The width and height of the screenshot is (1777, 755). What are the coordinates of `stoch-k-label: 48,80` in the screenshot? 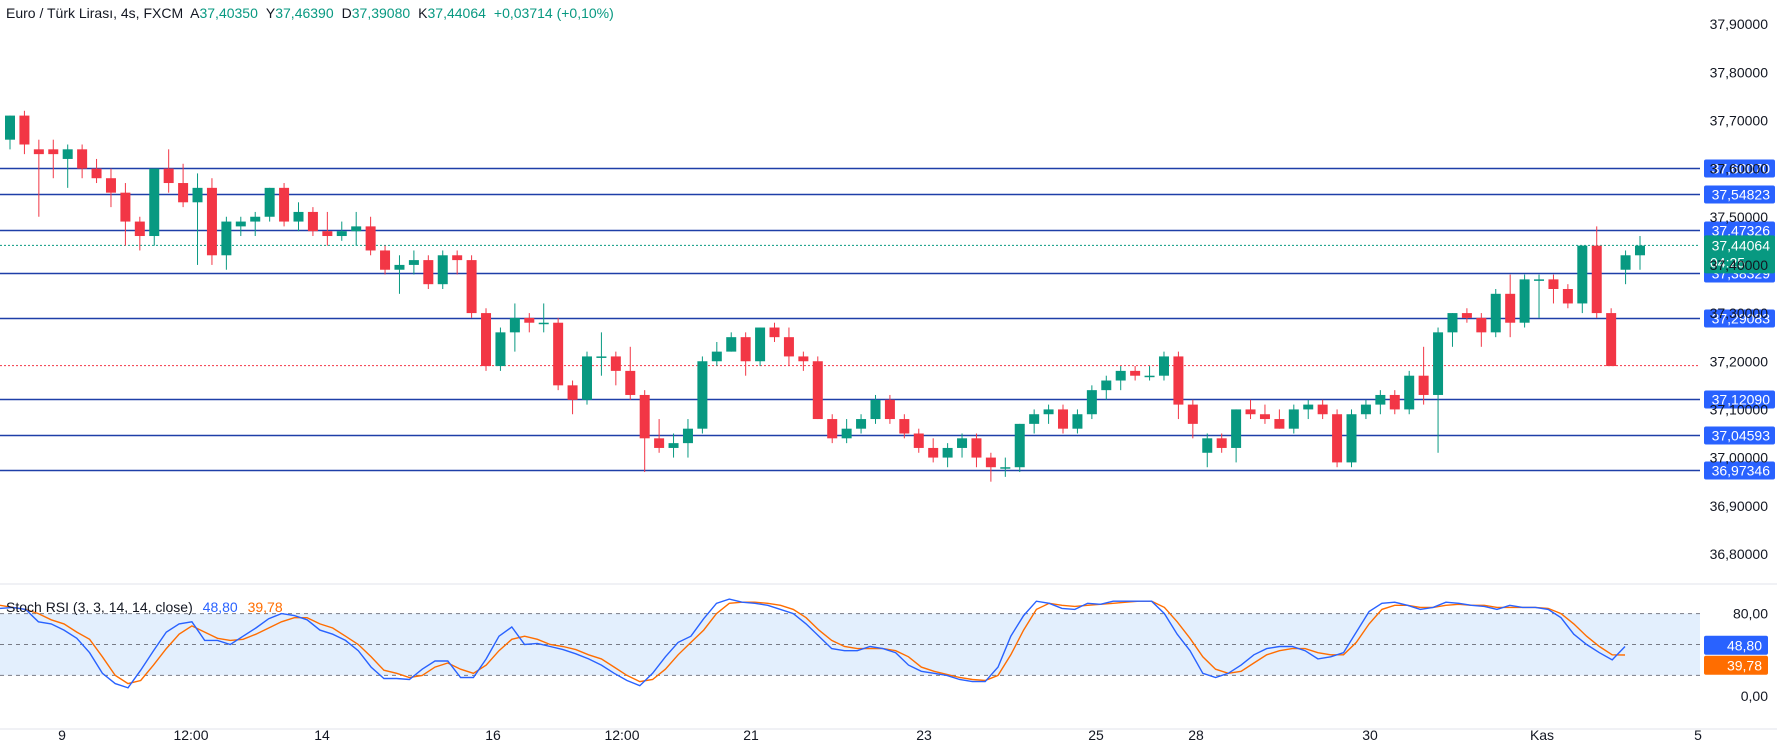 It's located at (1744, 646).